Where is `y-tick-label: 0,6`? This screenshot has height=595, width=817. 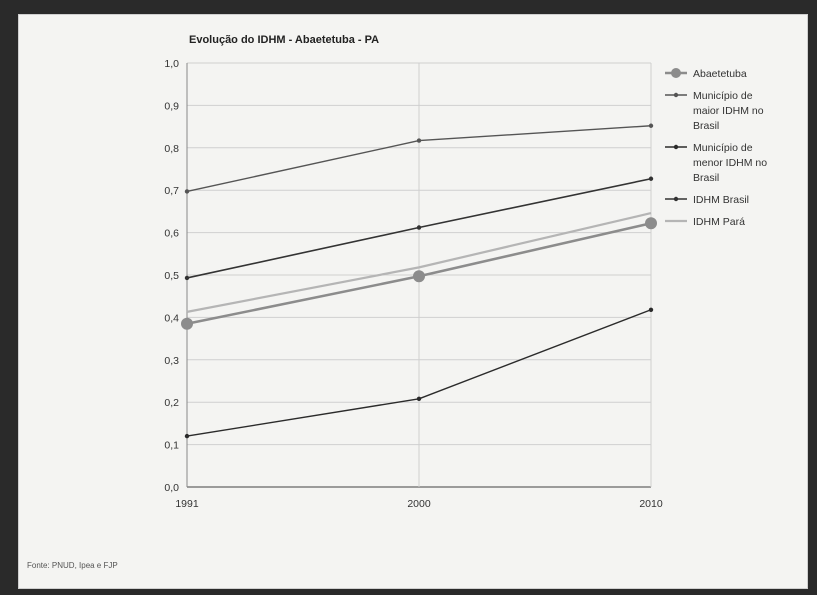 y-tick-label: 0,6 is located at coordinates (171, 234).